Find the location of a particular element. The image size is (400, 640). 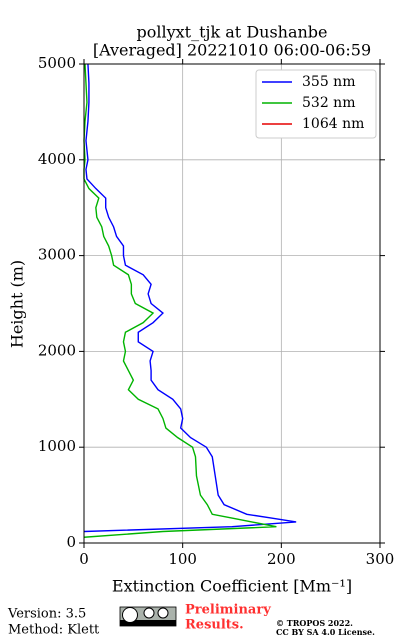

y-axis-label: Height (m) is located at coordinates (17, 304).